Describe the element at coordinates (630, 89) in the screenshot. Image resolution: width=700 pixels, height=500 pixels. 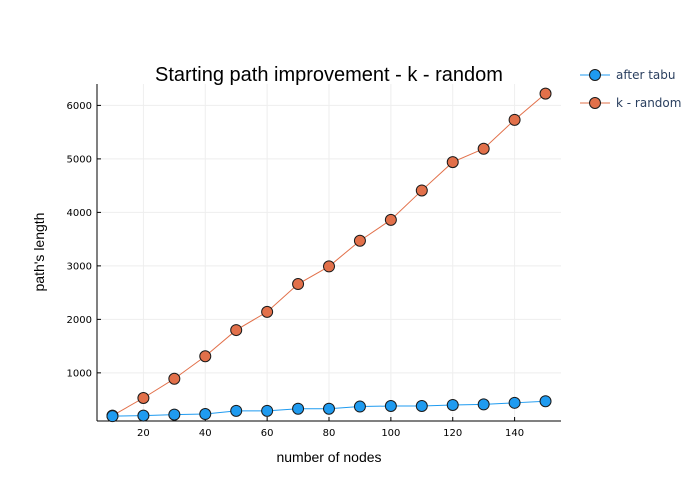
I see `legend: after tabu k - random` at that location.